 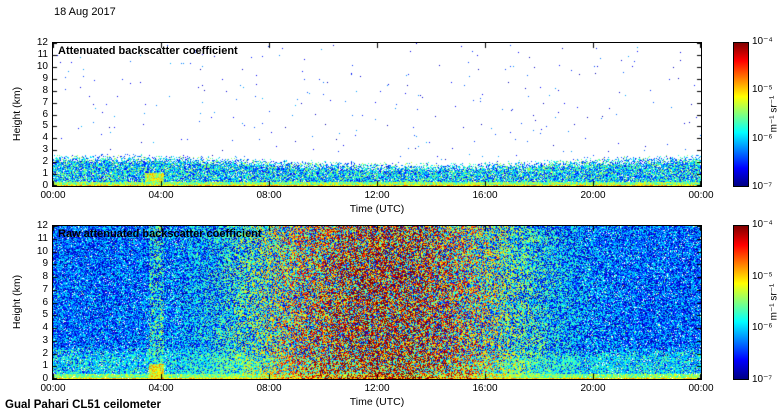 What do you see at coordinates (85, 12) in the screenshot?
I see `date-label: 18 Aug 2017` at bounding box center [85, 12].